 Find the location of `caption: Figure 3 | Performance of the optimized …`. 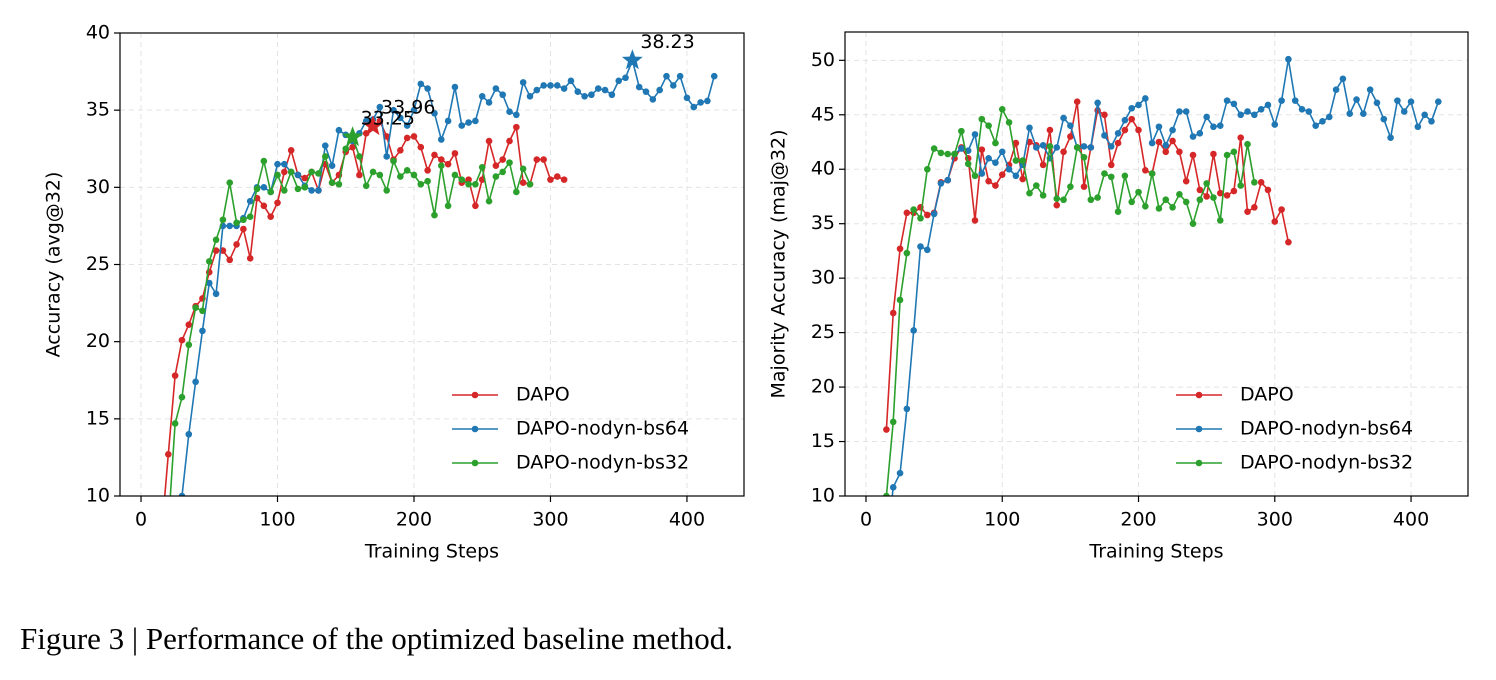

caption: Figure 3 | Performance of the optimized … is located at coordinates (376, 638).